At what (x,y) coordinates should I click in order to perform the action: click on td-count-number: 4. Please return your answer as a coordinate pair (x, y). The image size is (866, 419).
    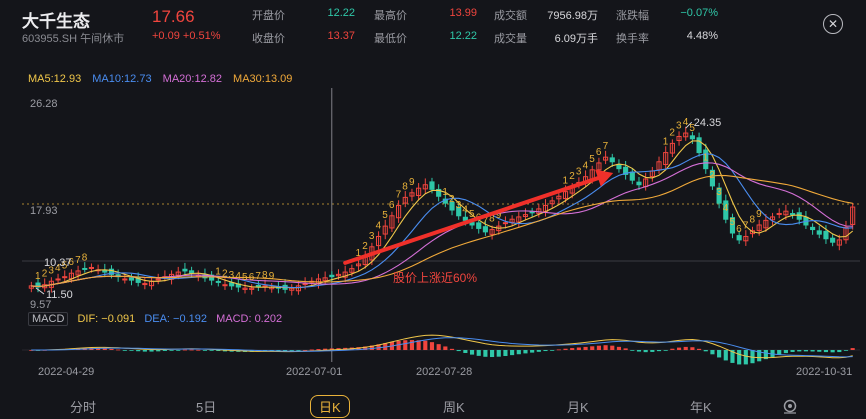
    Looking at the image, I should click on (726, 208).